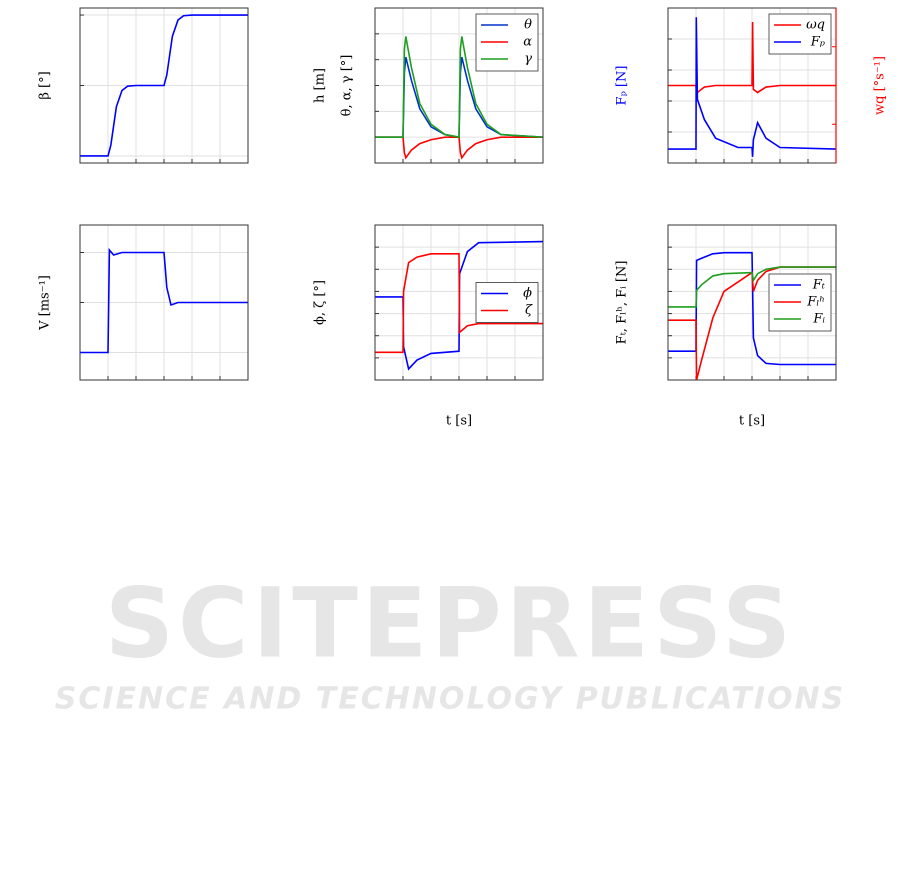  I want to click on y-axis-label: θ, α, γ [°], so click(347, 86).